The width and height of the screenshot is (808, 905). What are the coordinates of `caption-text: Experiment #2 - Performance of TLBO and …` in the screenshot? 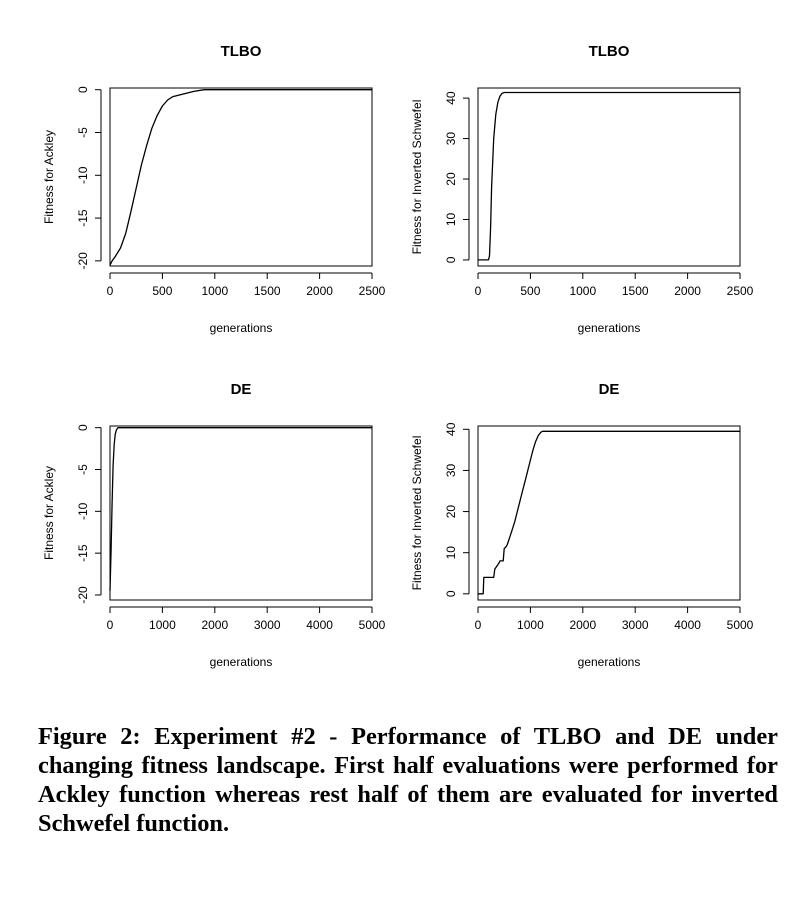 It's located at (408, 780).